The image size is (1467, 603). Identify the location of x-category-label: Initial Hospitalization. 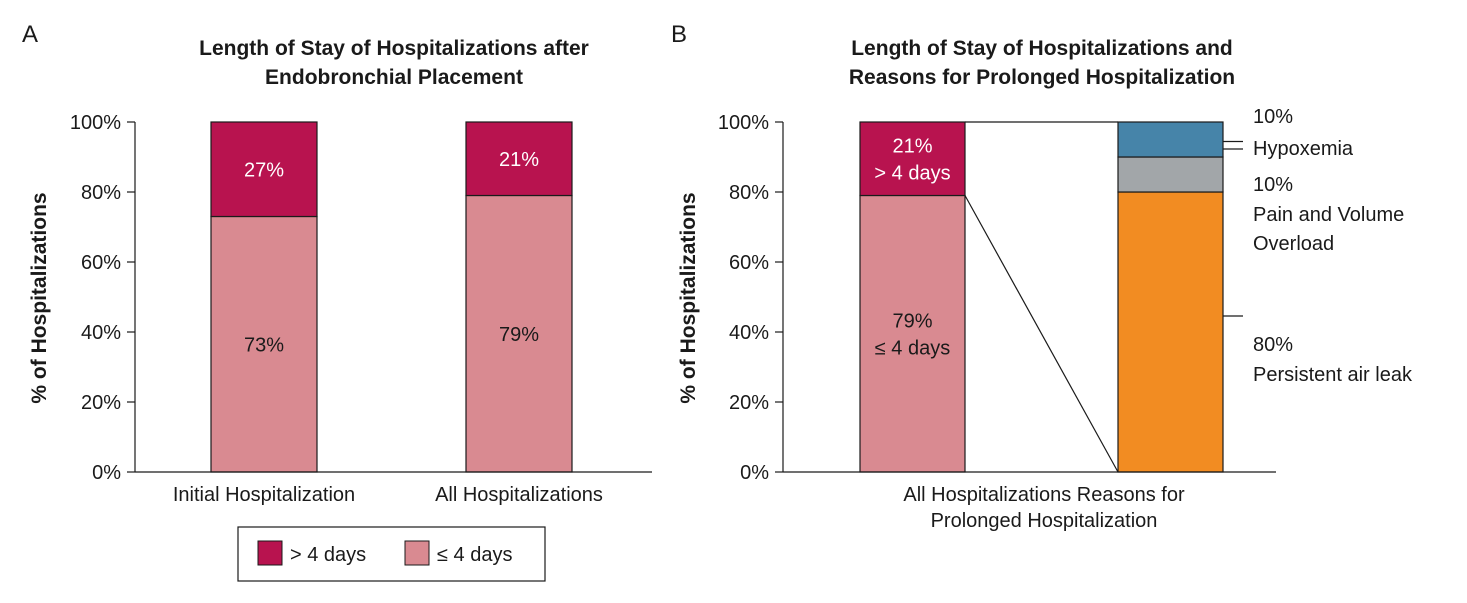
(264, 495).